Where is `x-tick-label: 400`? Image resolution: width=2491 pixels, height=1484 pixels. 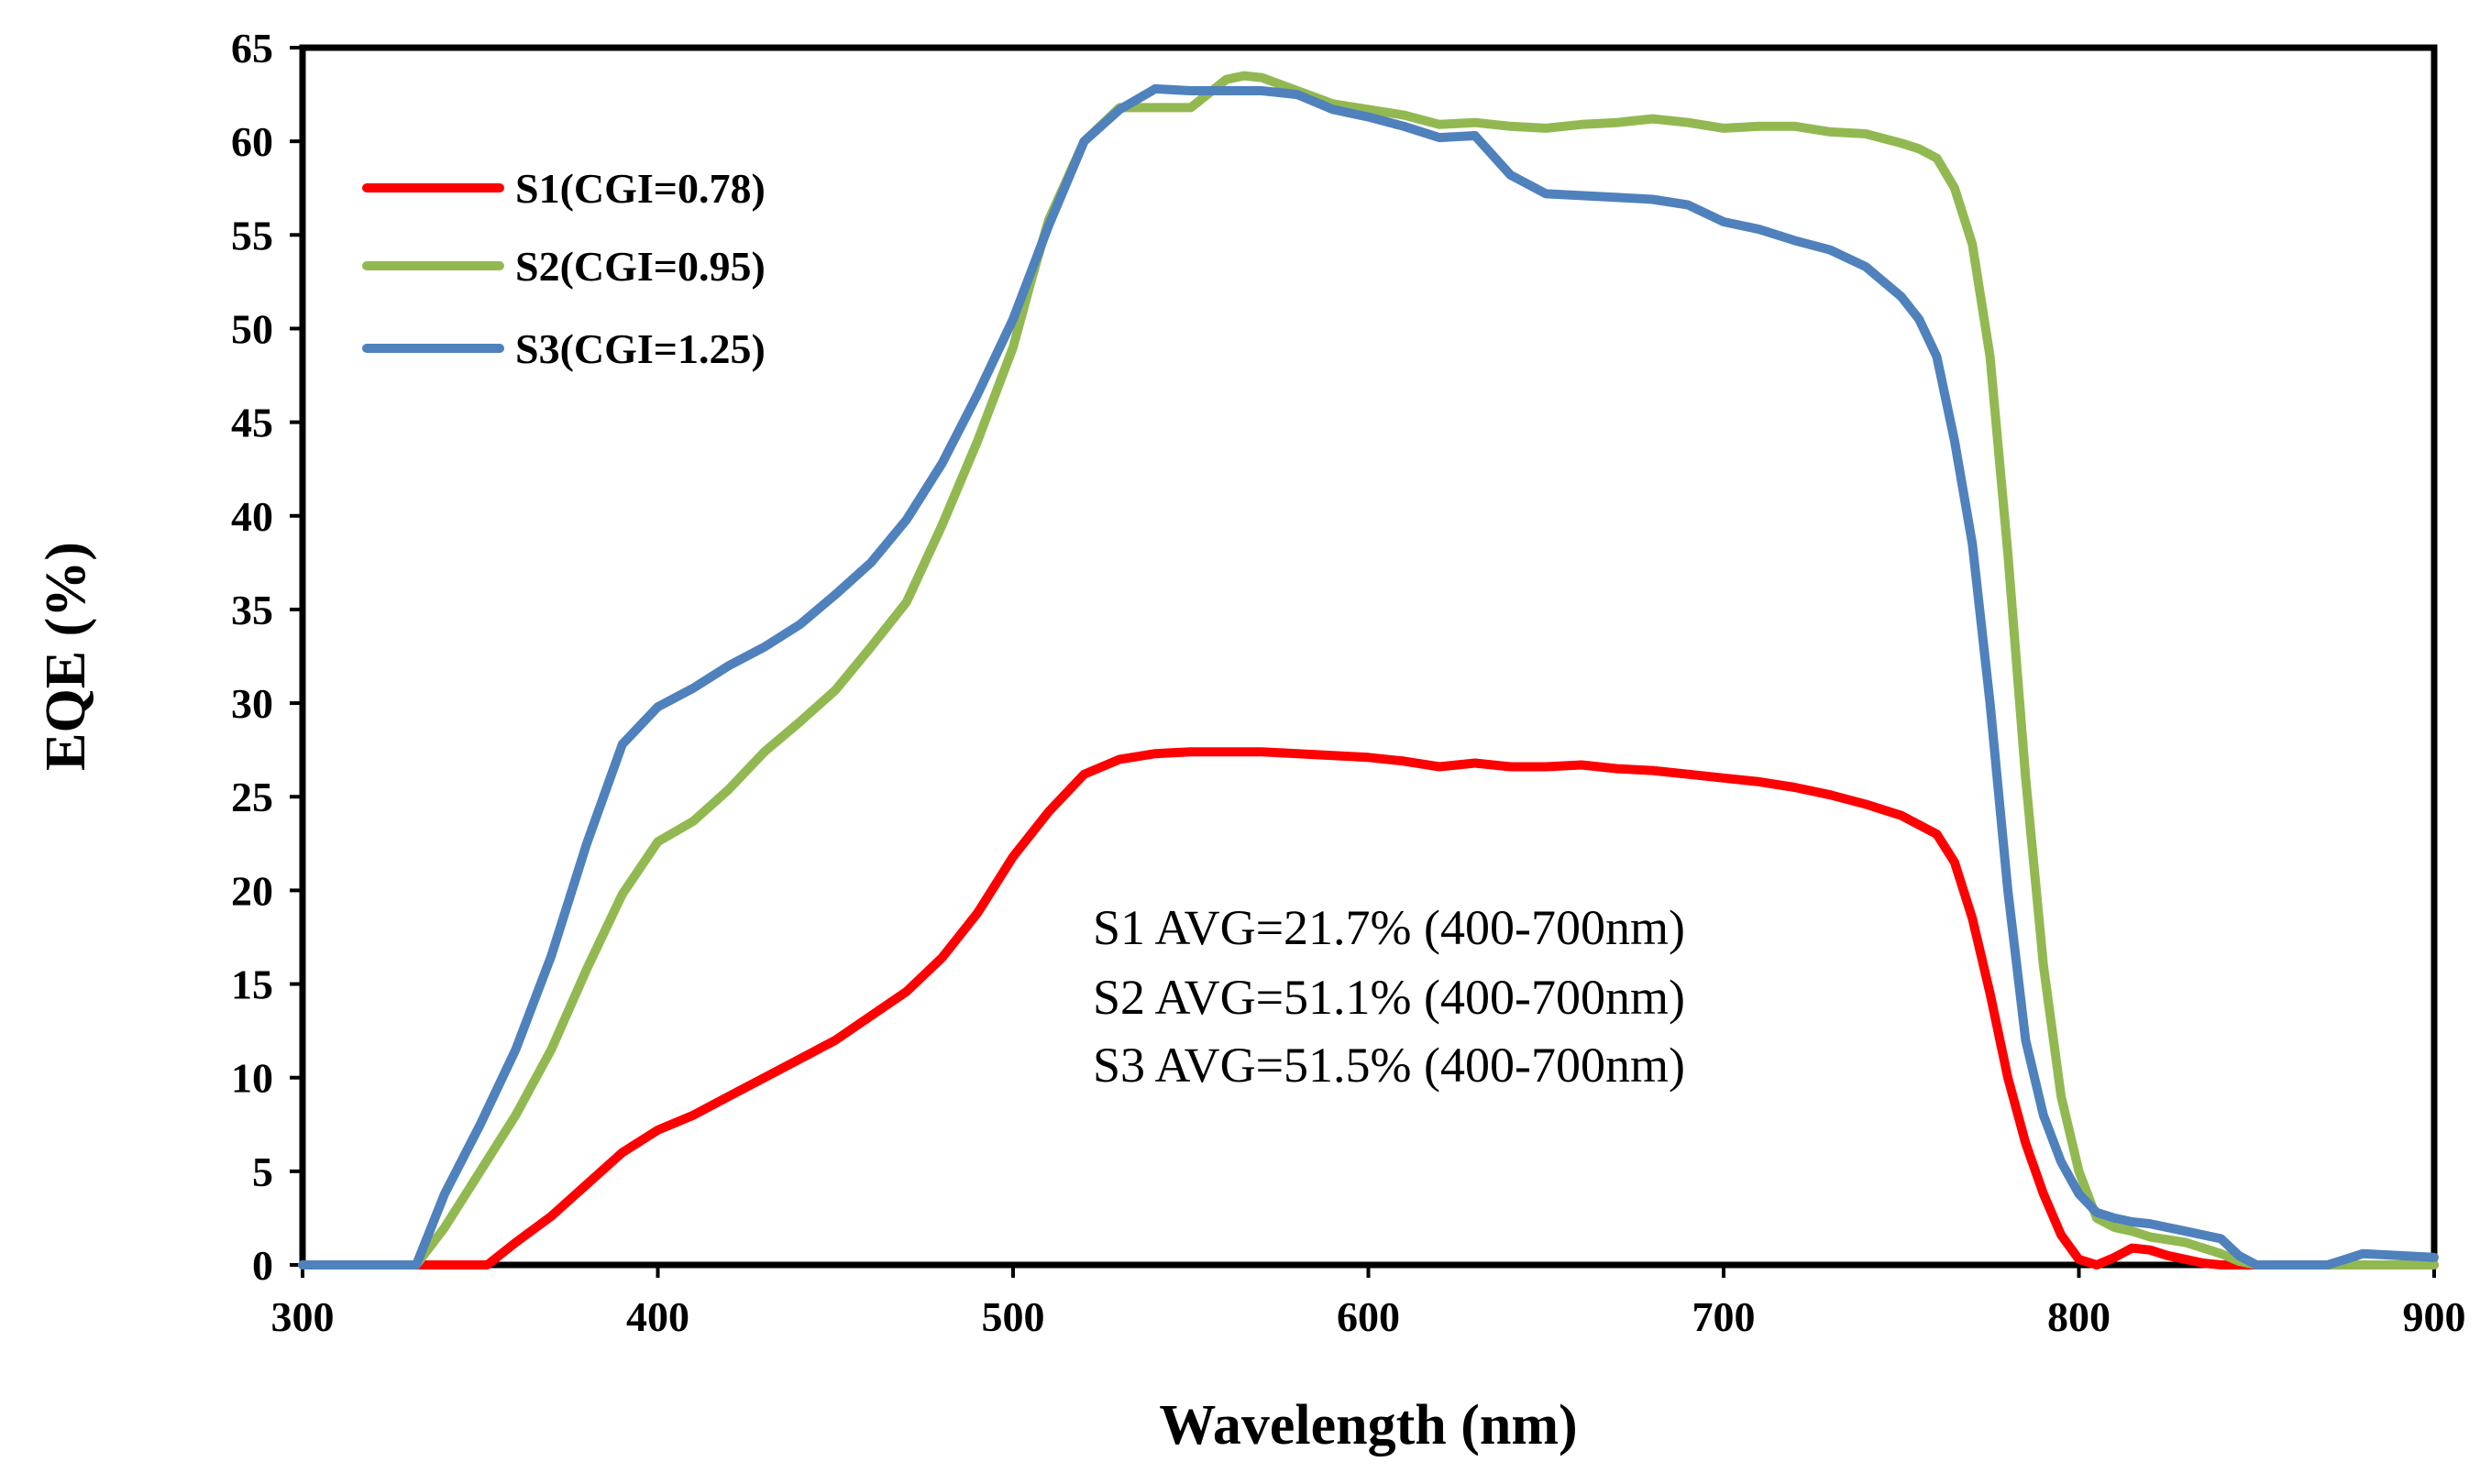
x-tick-label: 400 is located at coordinates (657, 1316).